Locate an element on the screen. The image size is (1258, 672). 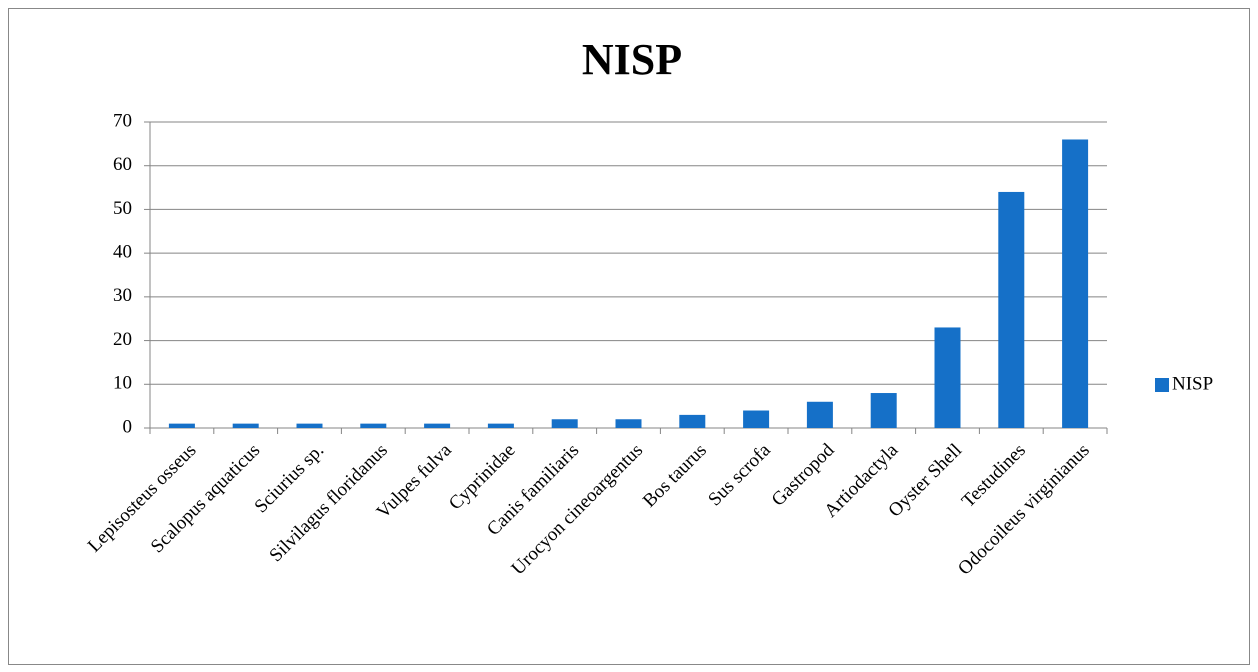
y-tick-label: 30 is located at coordinates (122, 295).